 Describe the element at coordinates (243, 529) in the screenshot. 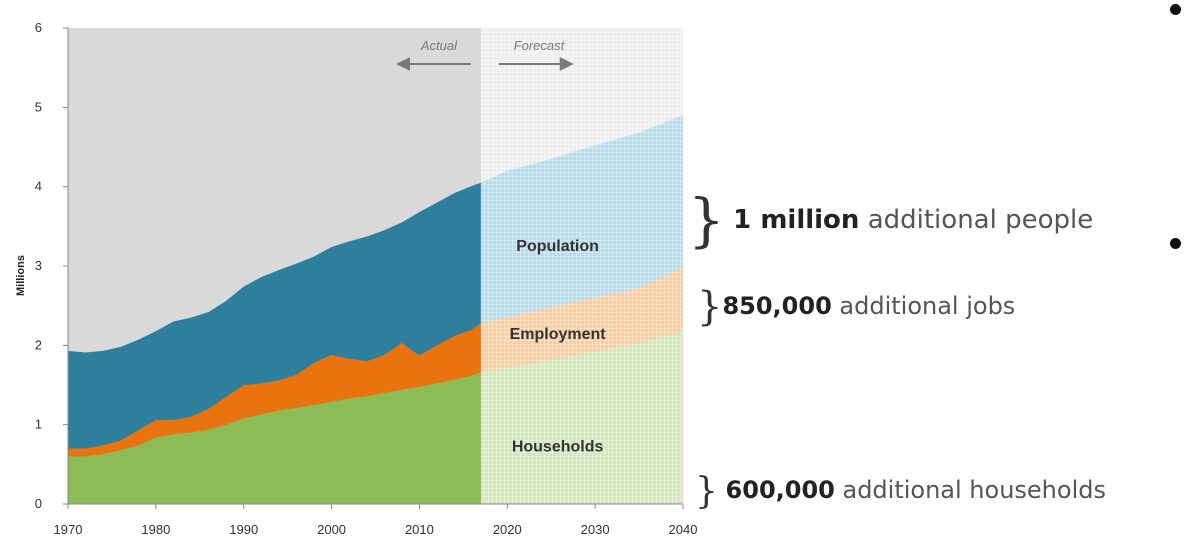

I see `x-tick-label: 1990` at that location.